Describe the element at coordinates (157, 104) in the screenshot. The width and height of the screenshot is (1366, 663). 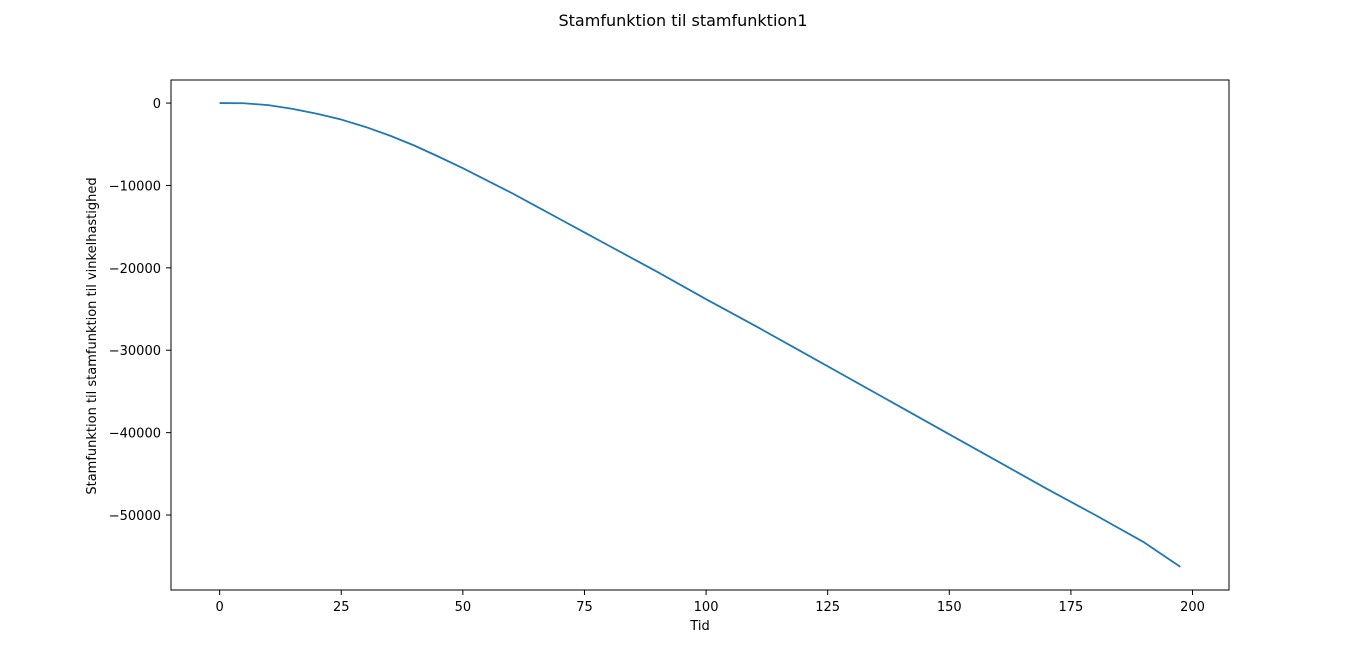
I see `y-tick-label: 0` at that location.